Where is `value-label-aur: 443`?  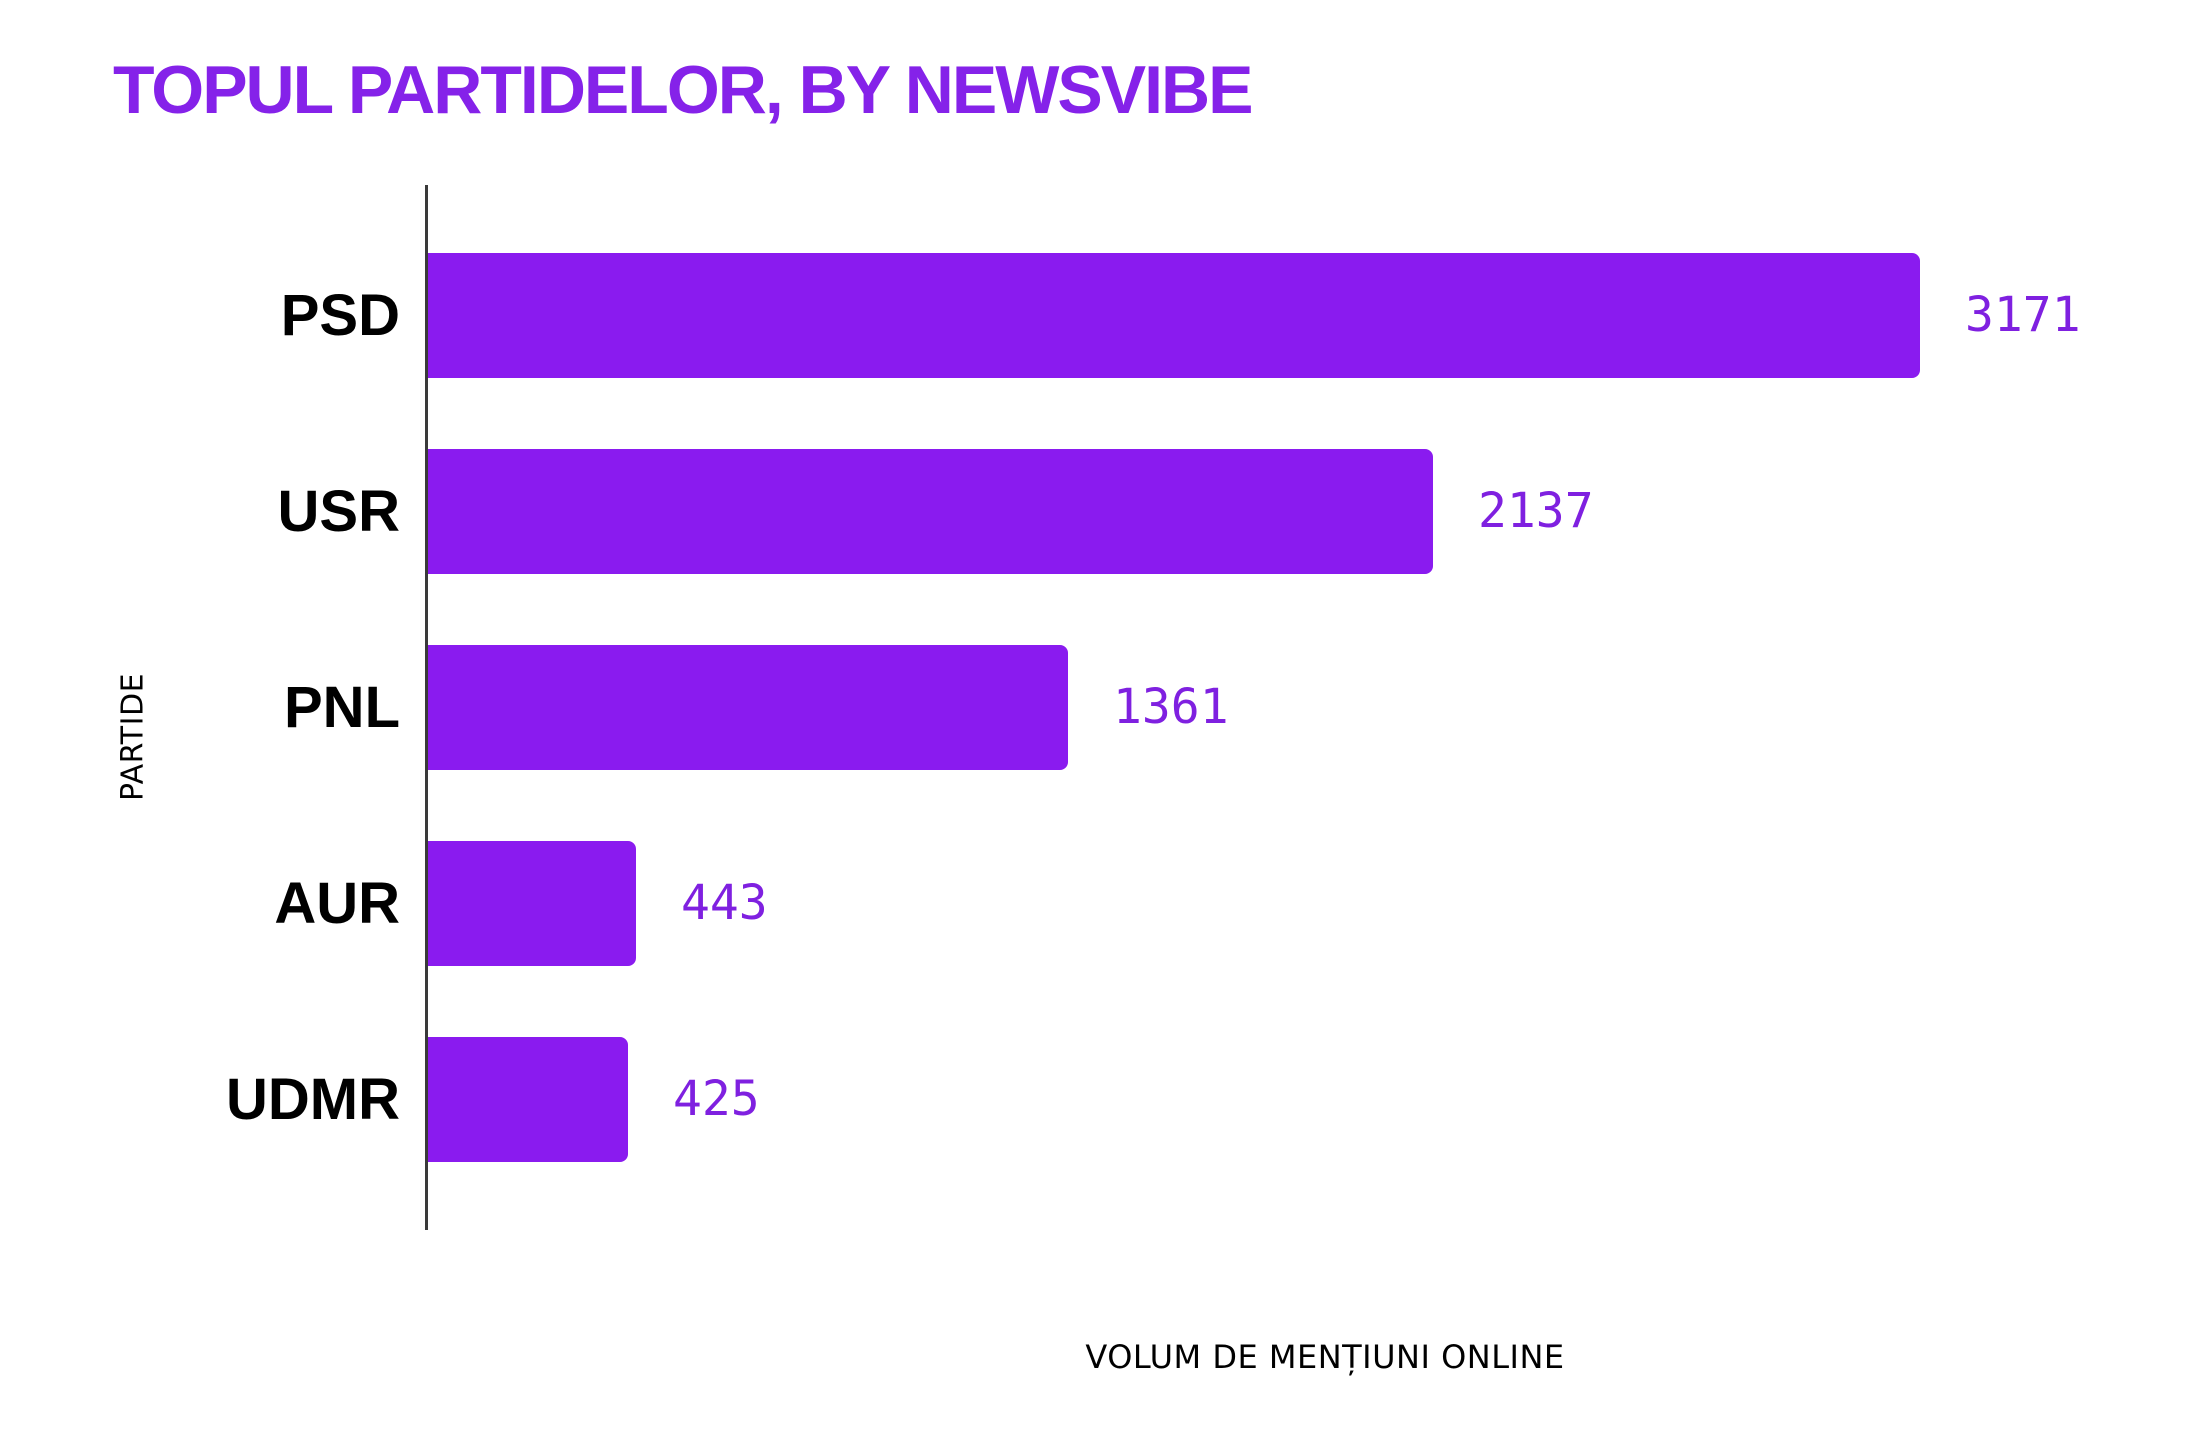 value-label-aur: 443 is located at coordinates (724, 903).